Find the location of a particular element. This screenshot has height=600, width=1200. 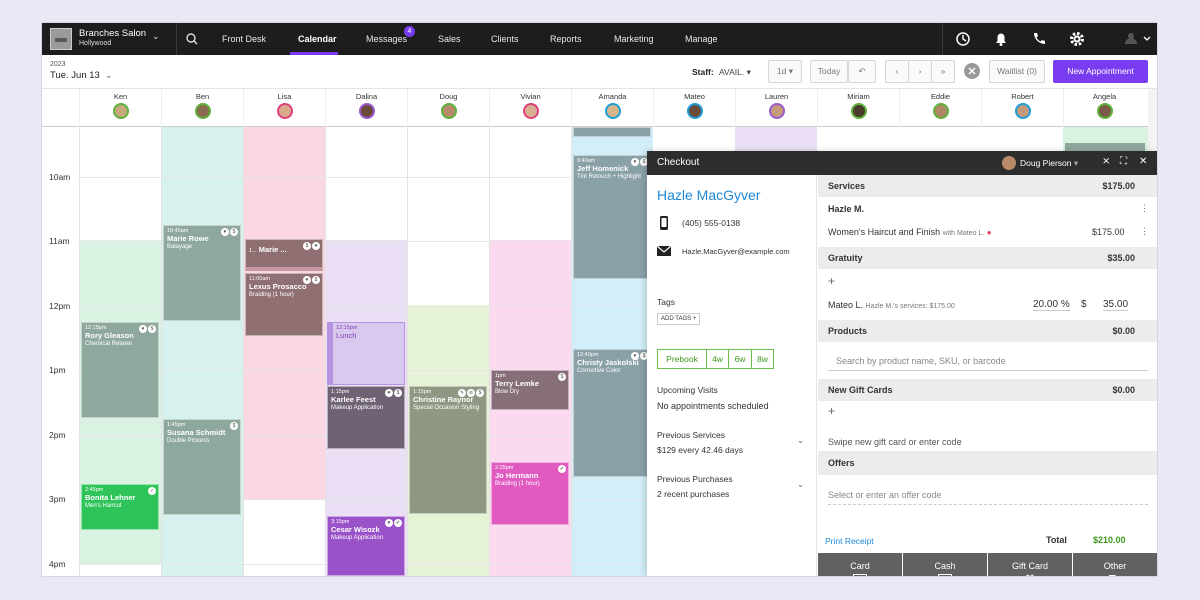

fast-forward-icon: » is located at coordinates (943, 71).